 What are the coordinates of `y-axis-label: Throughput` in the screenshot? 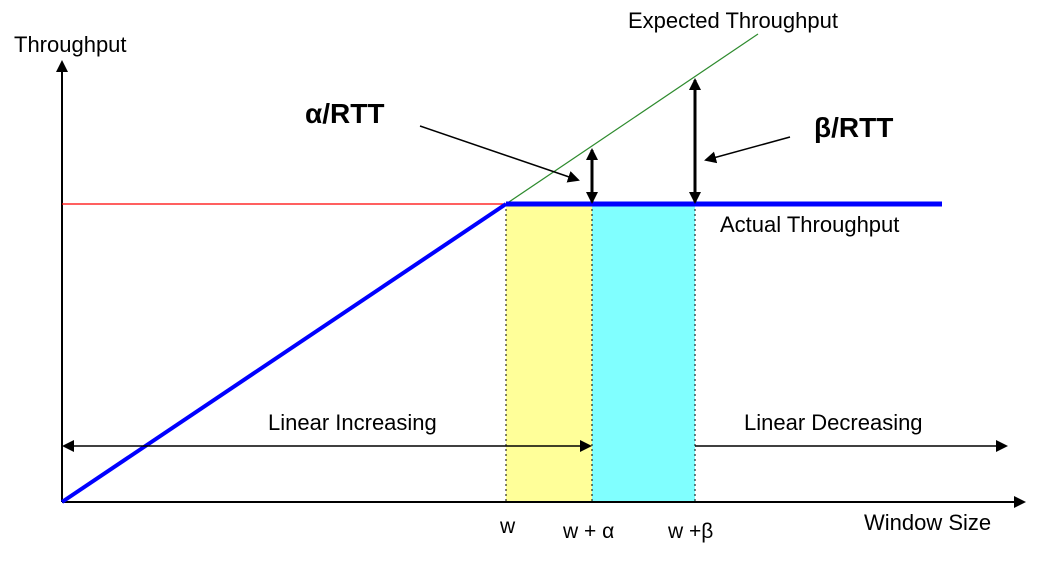 It's located at (70, 44).